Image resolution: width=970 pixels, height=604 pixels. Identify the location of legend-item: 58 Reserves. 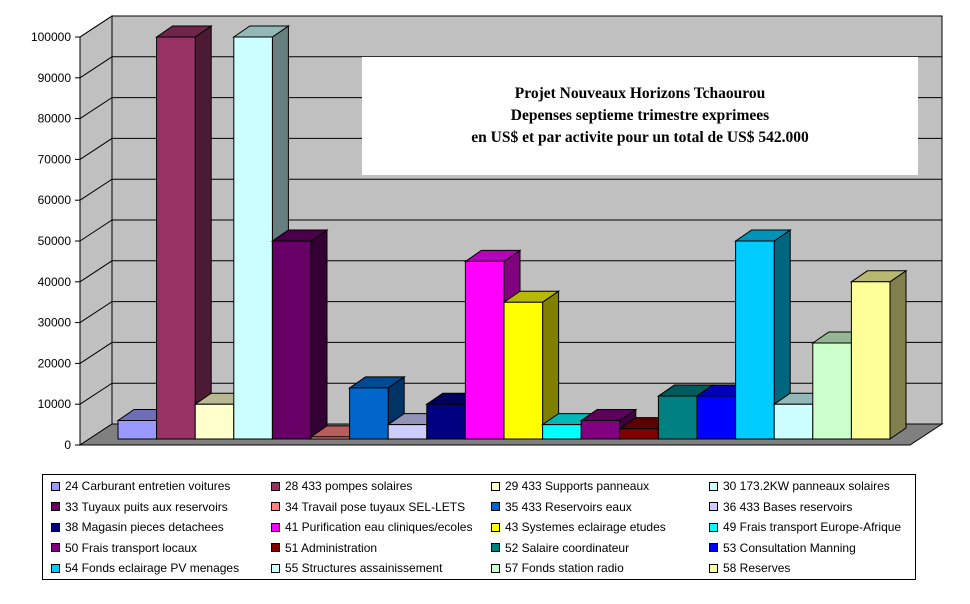
(749, 568).